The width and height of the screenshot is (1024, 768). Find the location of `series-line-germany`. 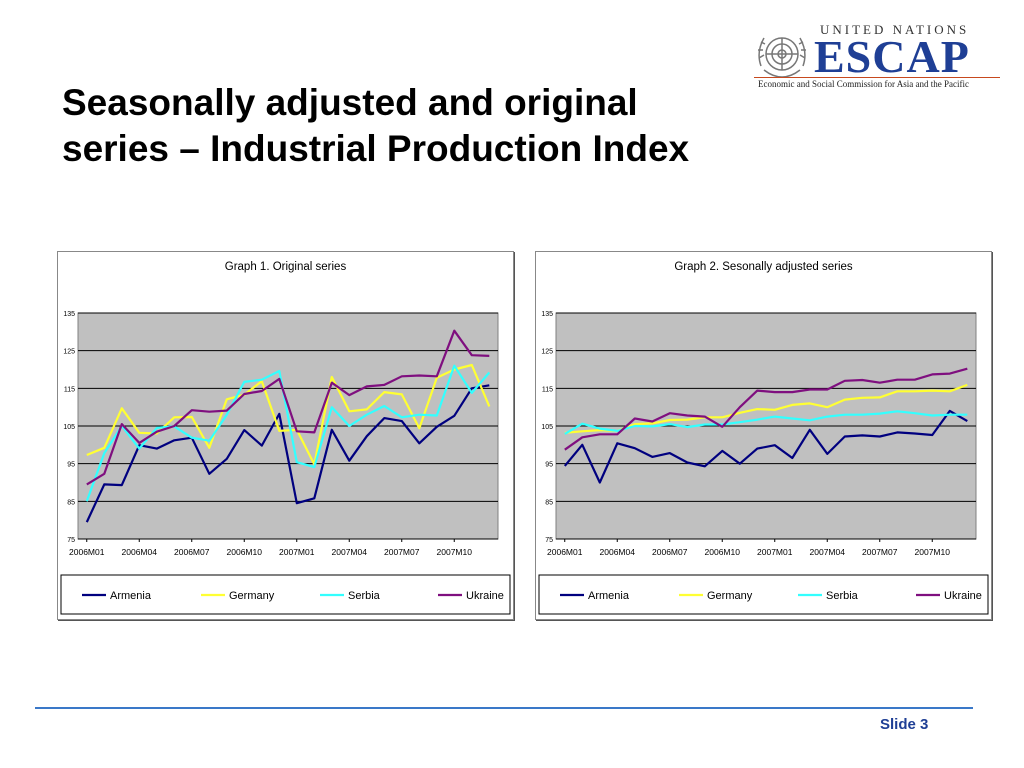

series-line-germany is located at coordinates (766, 408).